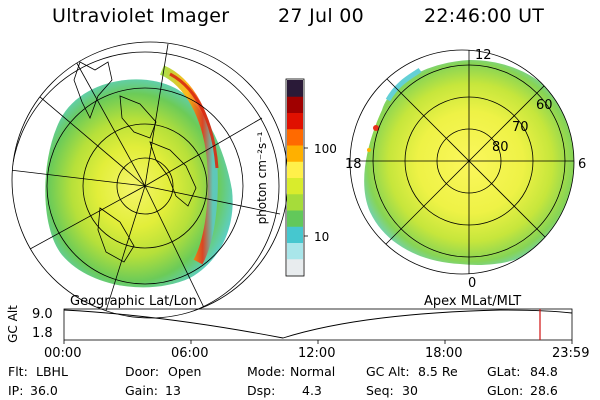  I want to click on altitude-xtick-2359: 23:59, so click(571, 353).